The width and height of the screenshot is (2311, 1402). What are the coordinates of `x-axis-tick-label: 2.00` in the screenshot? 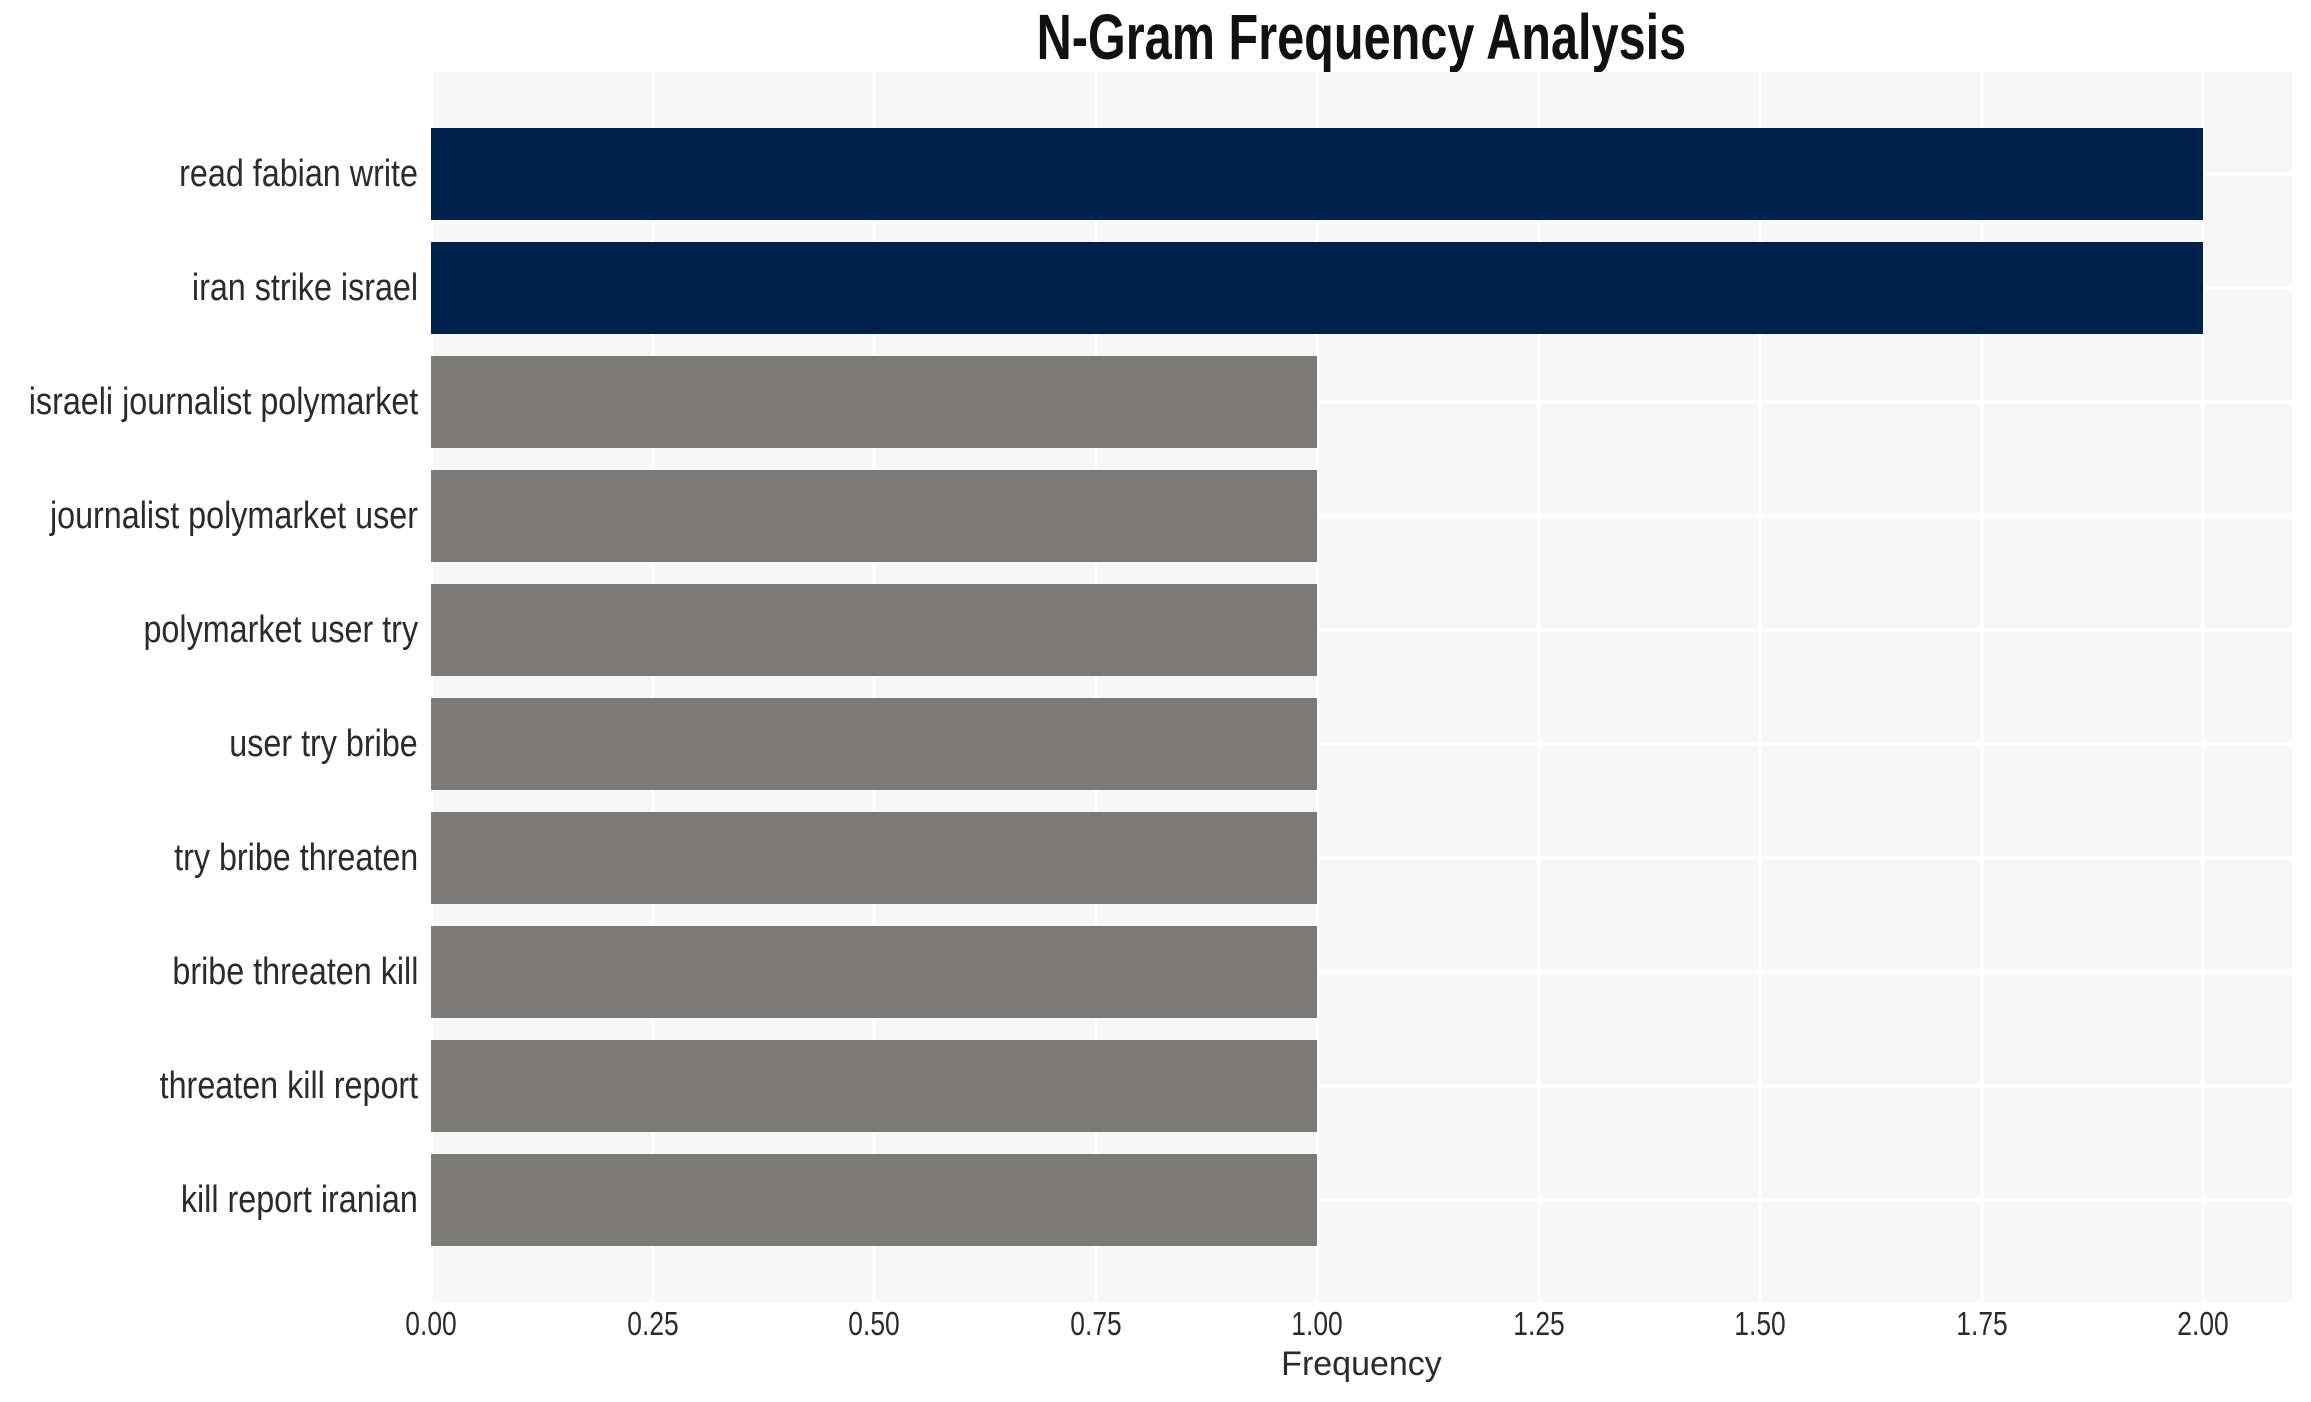 It's located at (2203, 1323).